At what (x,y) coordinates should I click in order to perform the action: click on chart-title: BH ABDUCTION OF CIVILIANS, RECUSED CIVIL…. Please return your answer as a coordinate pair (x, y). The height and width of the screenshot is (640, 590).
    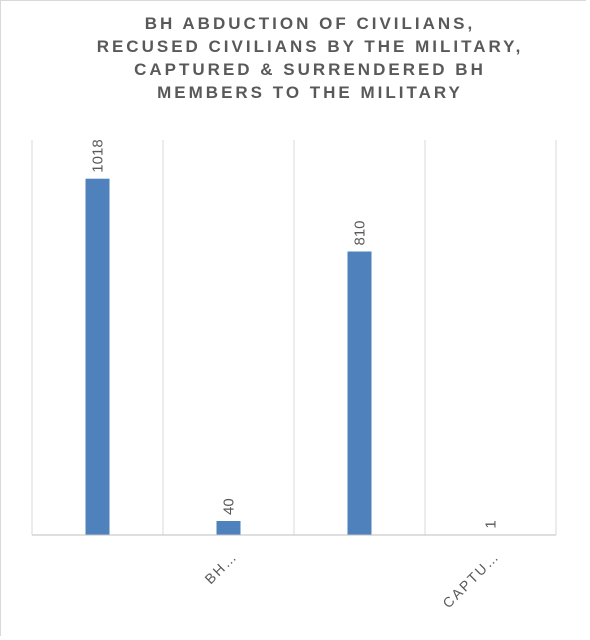
    Looking at the image, I should click on (310, 58).